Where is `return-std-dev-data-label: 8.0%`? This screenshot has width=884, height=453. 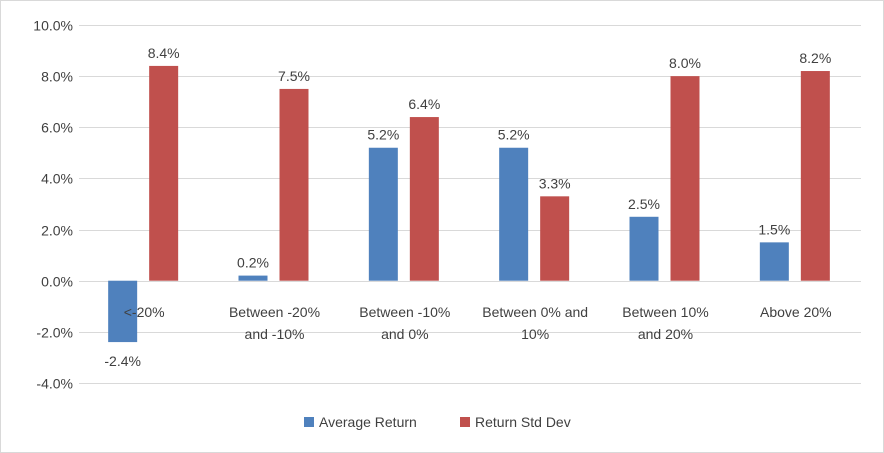 return-std-dev-data-label: 8.0% is located at coordinates (685, 63).